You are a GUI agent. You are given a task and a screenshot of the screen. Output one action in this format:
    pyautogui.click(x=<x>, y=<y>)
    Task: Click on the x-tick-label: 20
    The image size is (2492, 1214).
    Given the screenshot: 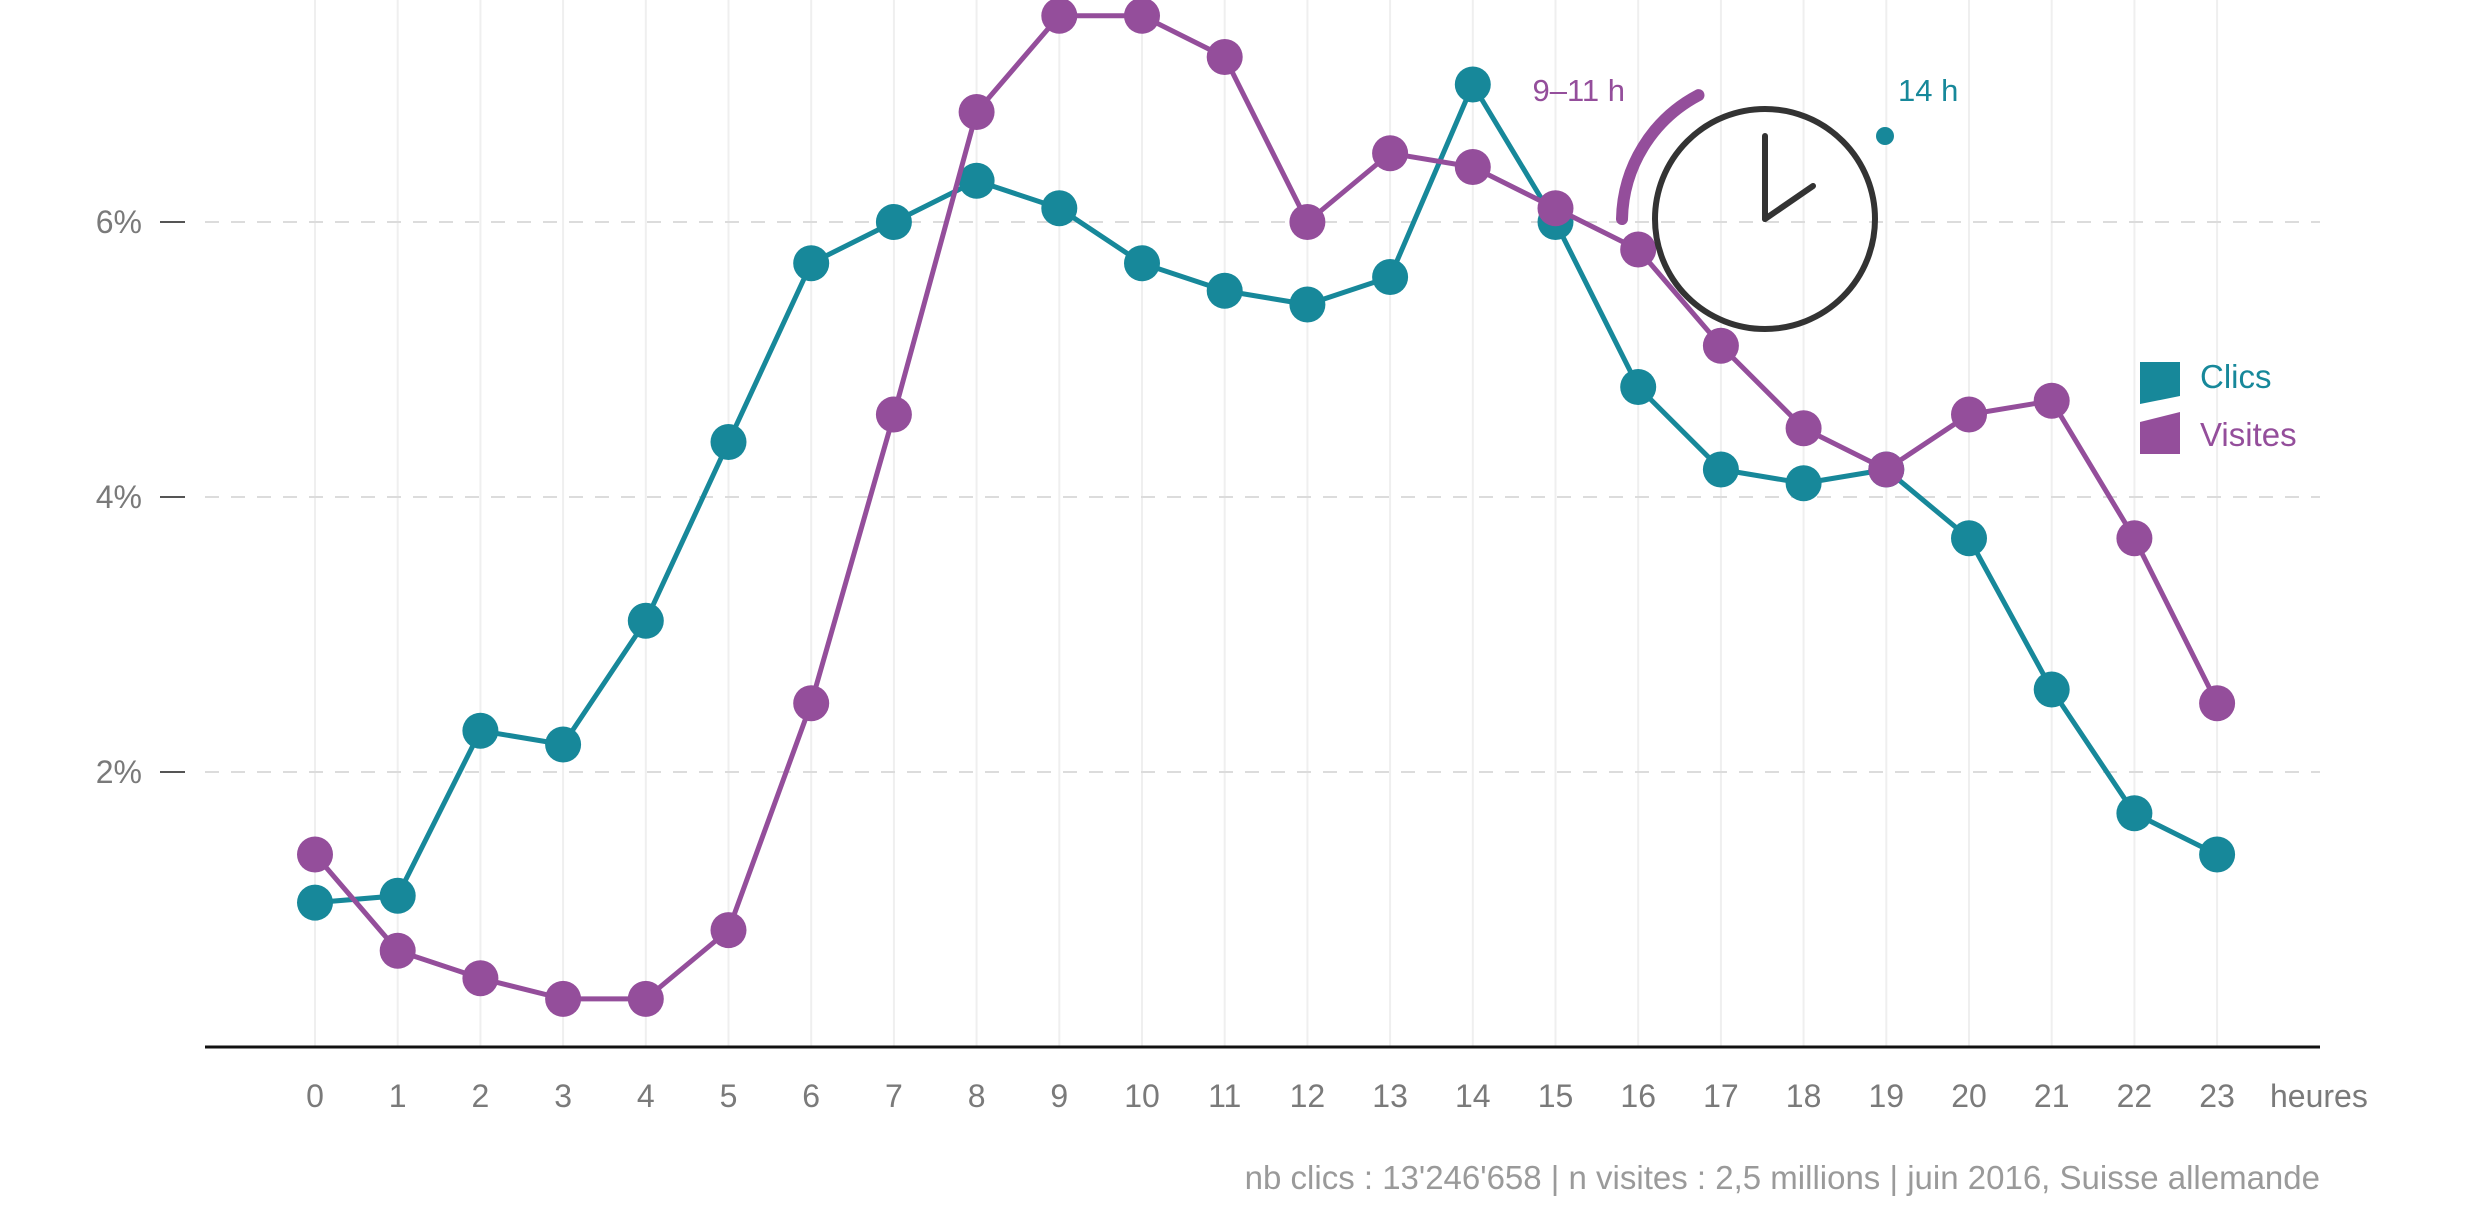 What is the action you would take?
    pyautogui.click(x=1969, y=1096)
    